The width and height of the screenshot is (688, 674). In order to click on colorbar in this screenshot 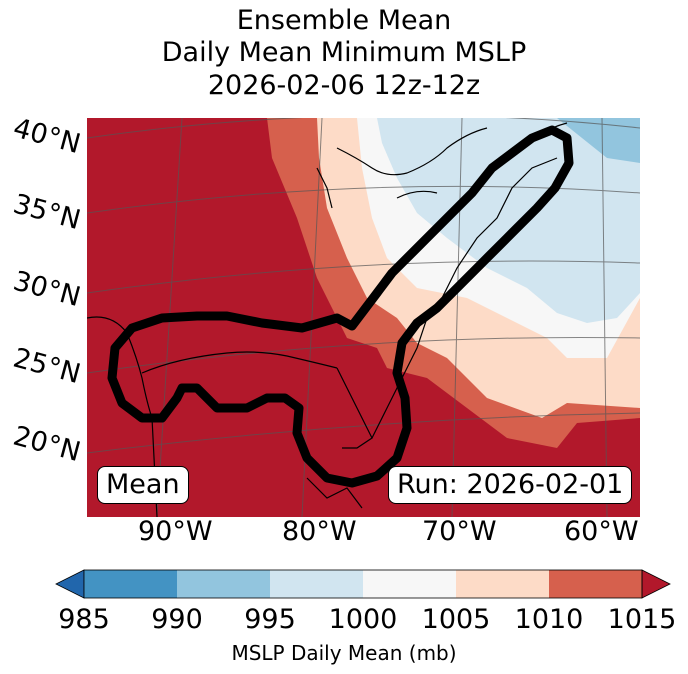, I will do `click(363, 584)`.